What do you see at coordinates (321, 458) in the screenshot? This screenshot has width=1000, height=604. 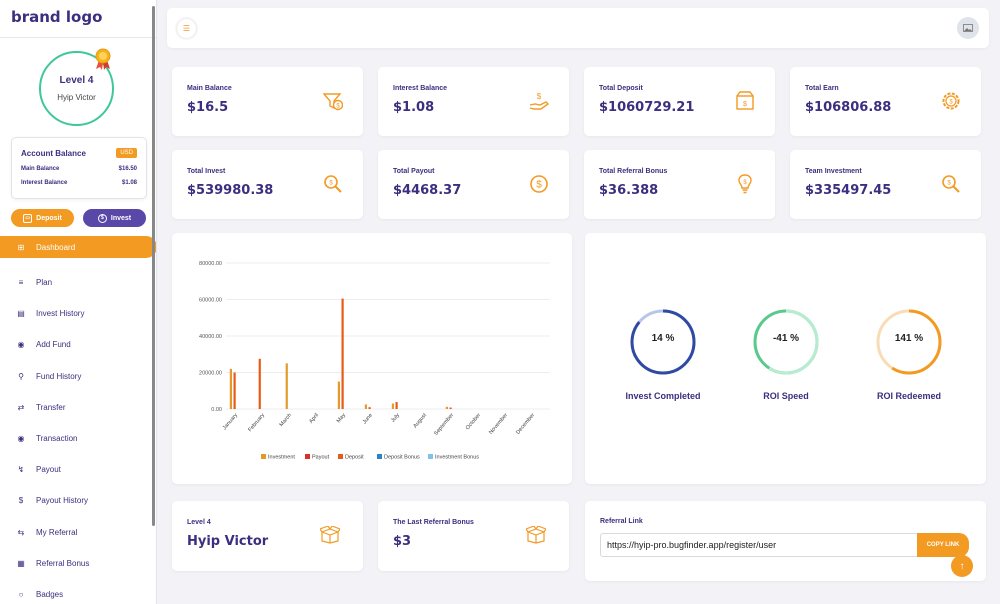 I see `legend-label: Payout` at bounding box center [321, 458].